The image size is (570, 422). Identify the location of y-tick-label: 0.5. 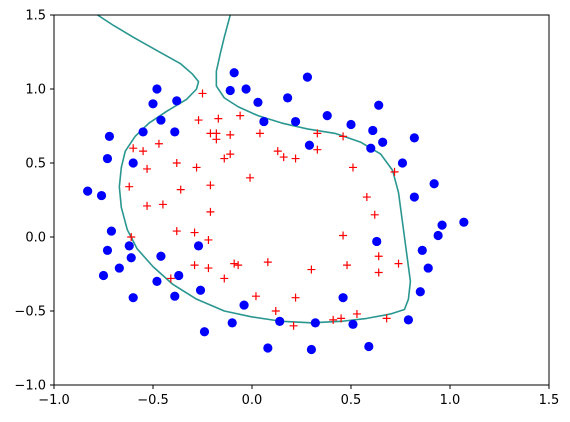
(35, 164).